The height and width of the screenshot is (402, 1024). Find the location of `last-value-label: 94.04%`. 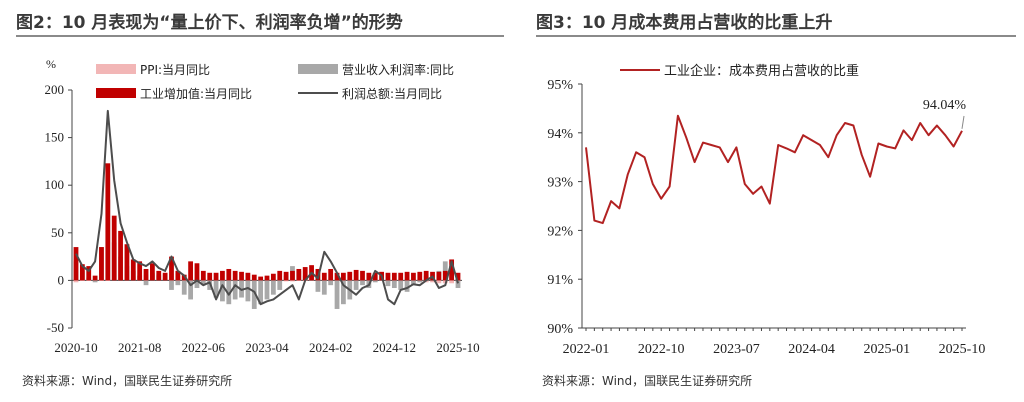

last-value-label: 94.04% is located at coordinates (945, 105).